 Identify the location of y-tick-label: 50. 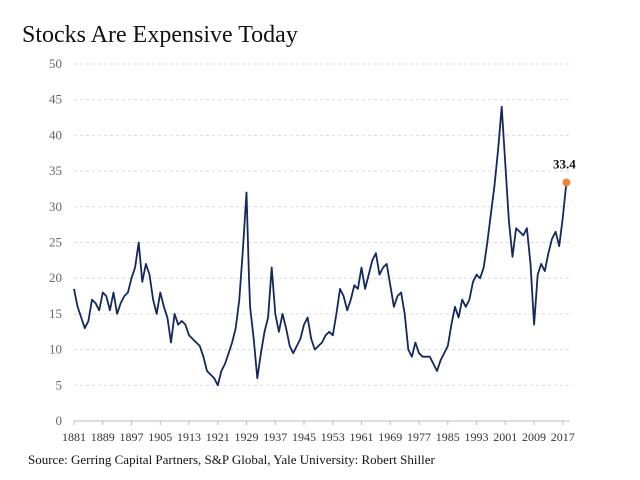
(55, 63).